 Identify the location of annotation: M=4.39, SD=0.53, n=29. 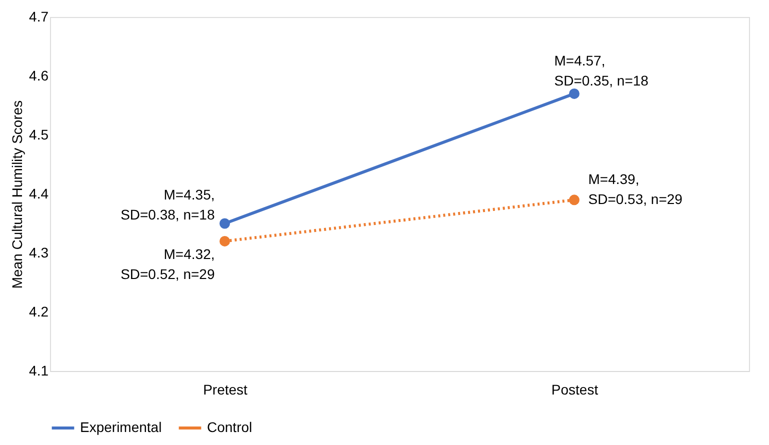
(635, 188).